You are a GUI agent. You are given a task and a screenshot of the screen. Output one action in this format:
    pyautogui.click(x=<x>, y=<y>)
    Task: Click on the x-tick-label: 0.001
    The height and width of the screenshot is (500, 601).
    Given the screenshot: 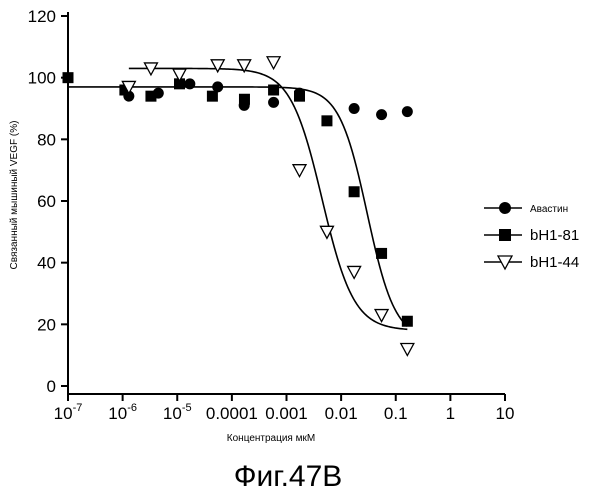 What is the action you would take?
    pyautogui.click(x=286, y=413)
    